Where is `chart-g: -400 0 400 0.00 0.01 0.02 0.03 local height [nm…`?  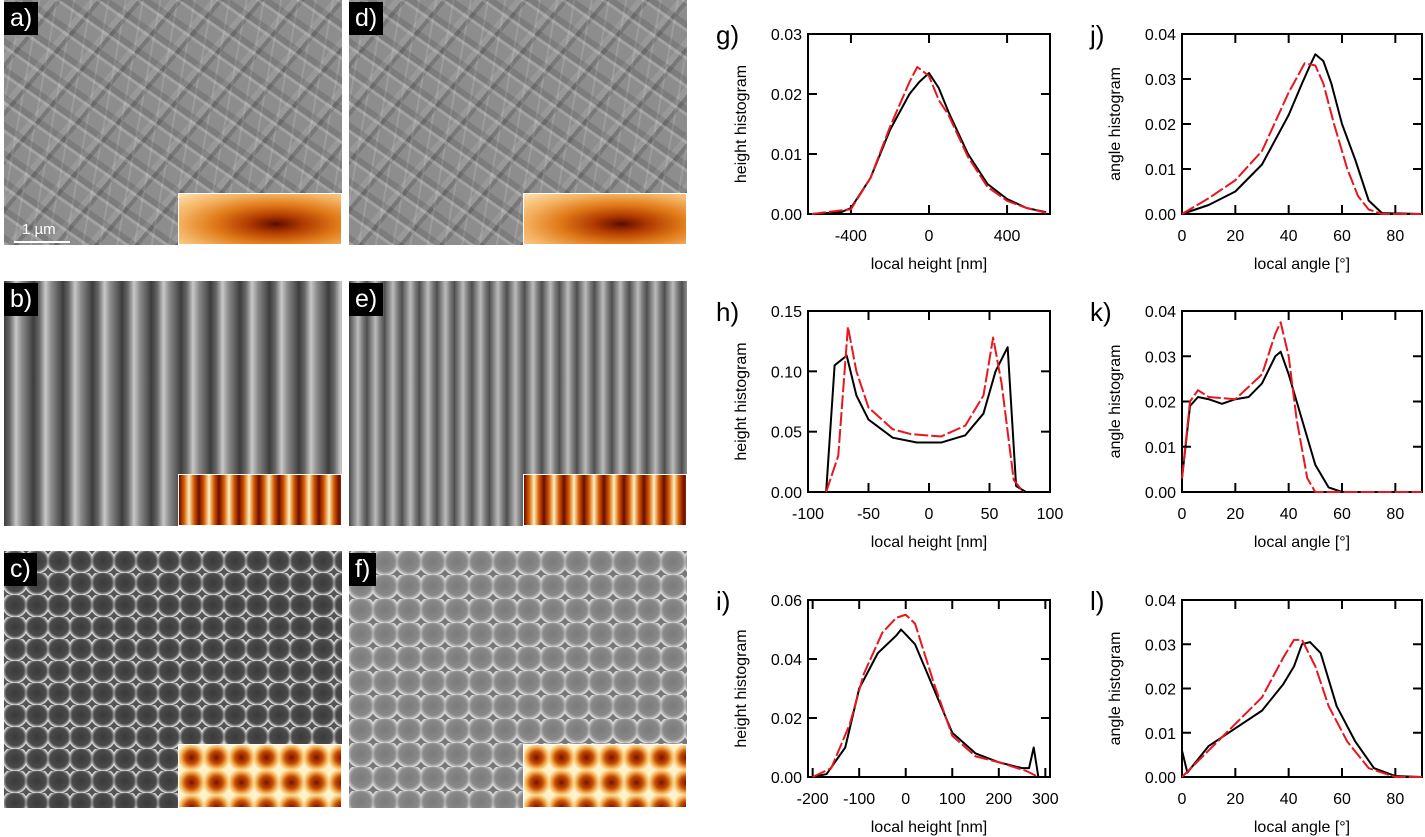 chart-g: -400 0 400 0.00 0.01 0.02 0.03 local height [nm… is located at coordinates (883, 146).